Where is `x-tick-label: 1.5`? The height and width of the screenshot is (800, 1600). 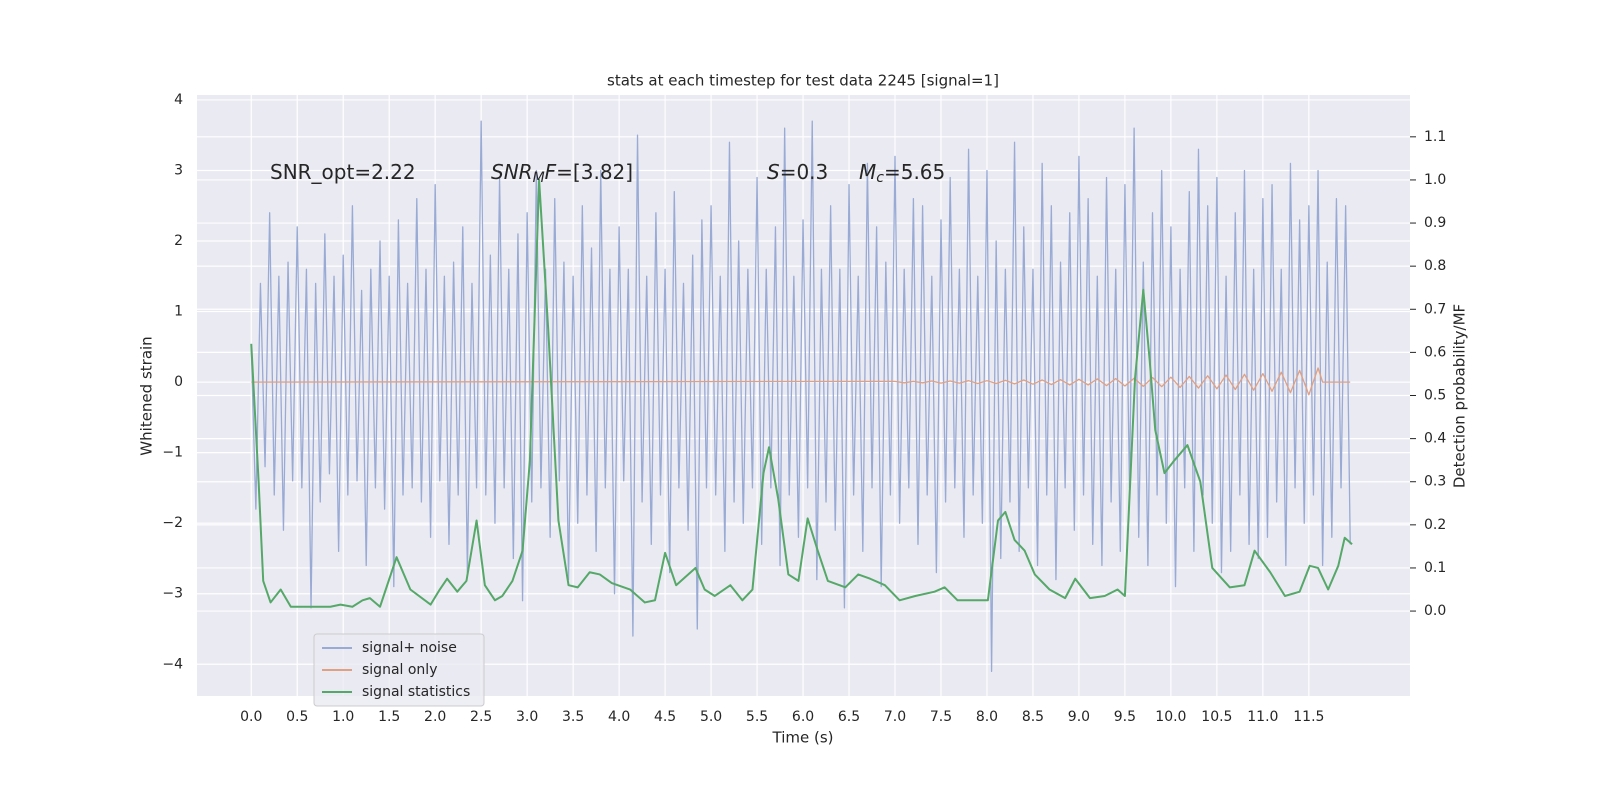 x-tick-label: 1.5 is located at coordinates (389, 717).